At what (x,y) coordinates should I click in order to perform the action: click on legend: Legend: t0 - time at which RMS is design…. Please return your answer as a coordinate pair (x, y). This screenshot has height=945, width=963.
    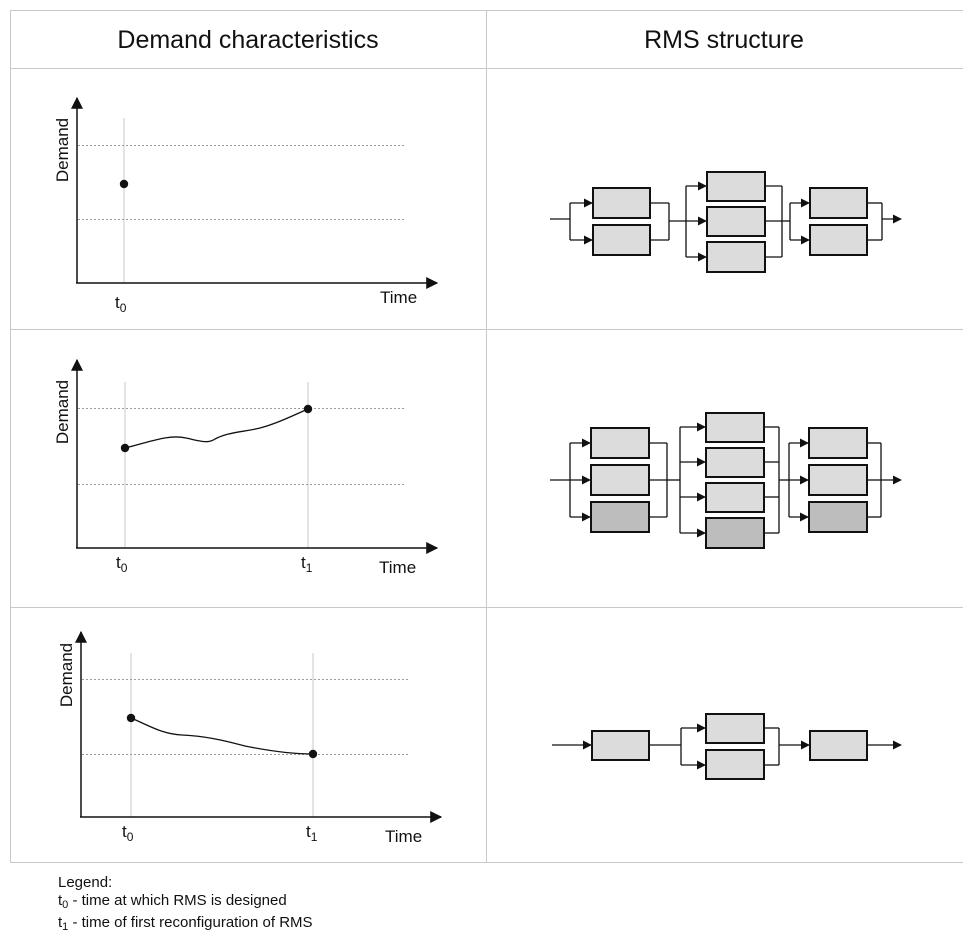
    Looking at the image, I should click on (185, 905).